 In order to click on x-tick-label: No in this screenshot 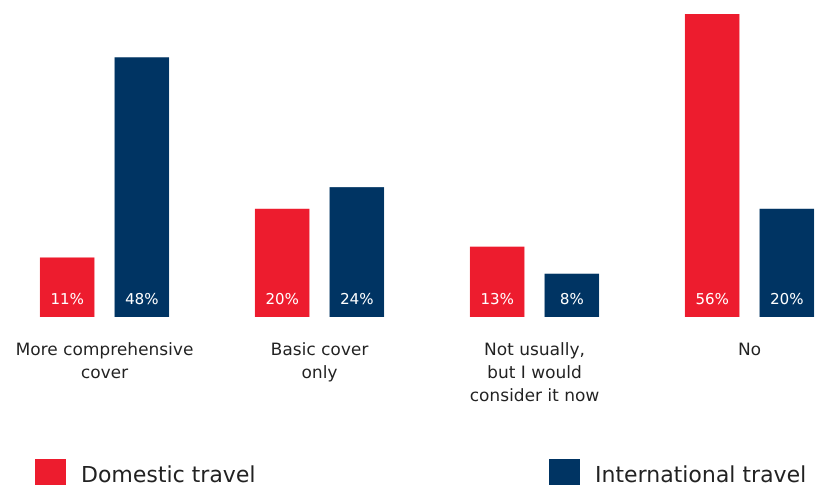, I will do `click(750, 350)`.